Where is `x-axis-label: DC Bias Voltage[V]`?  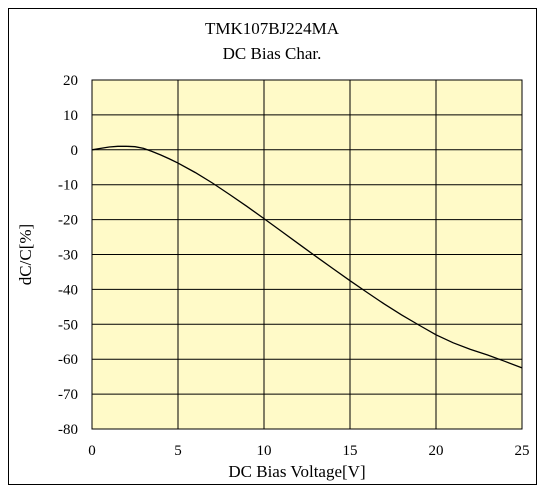
x-axis-label: DC Bias Voltage[V] is located at coordinates (296, 471).